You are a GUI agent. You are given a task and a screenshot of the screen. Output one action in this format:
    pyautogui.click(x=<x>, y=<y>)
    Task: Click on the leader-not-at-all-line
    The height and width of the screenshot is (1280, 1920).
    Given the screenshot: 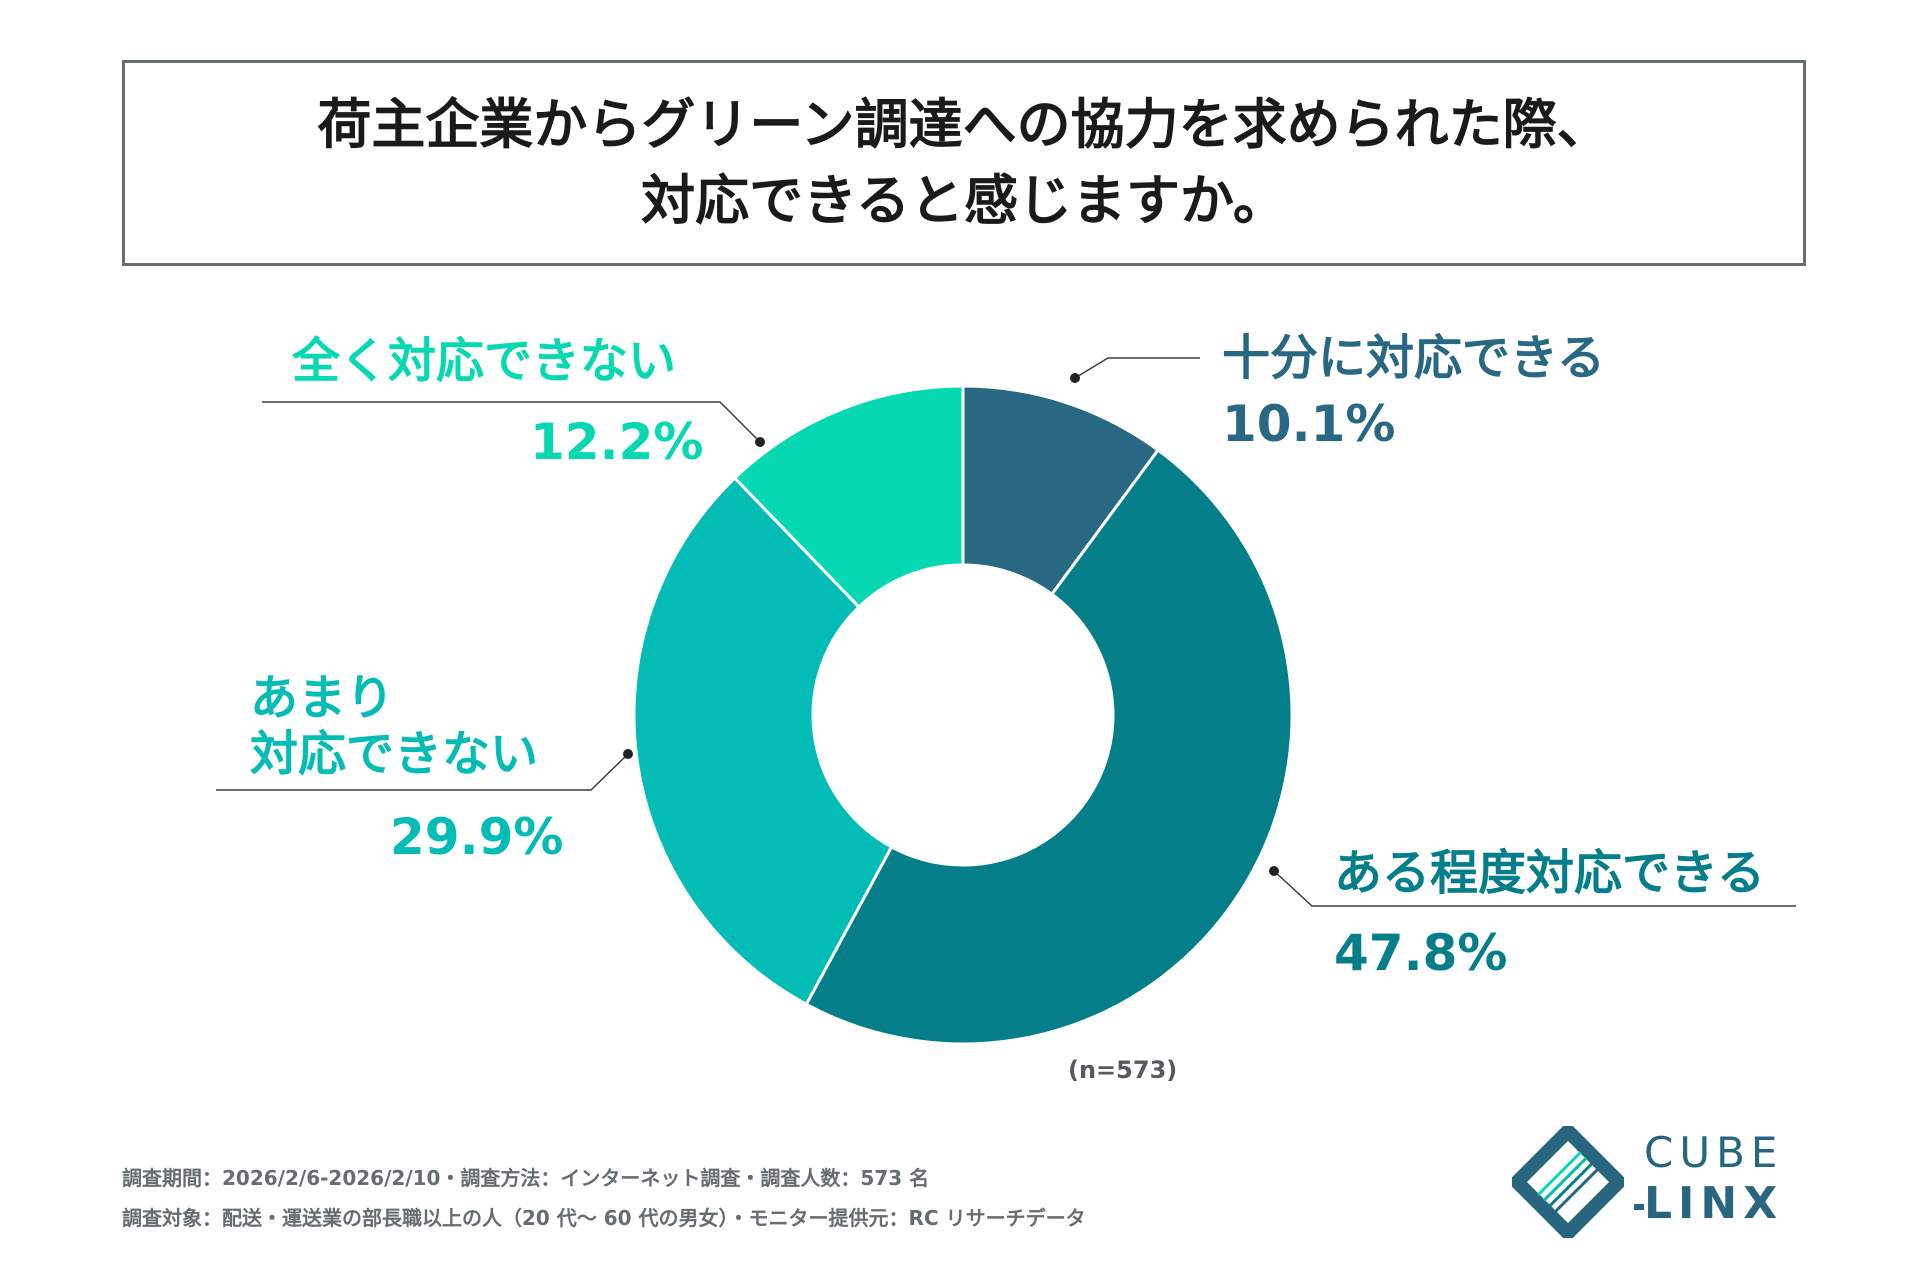 What is the action you would take?
    pyautogui.click(x=511, y=422)
    